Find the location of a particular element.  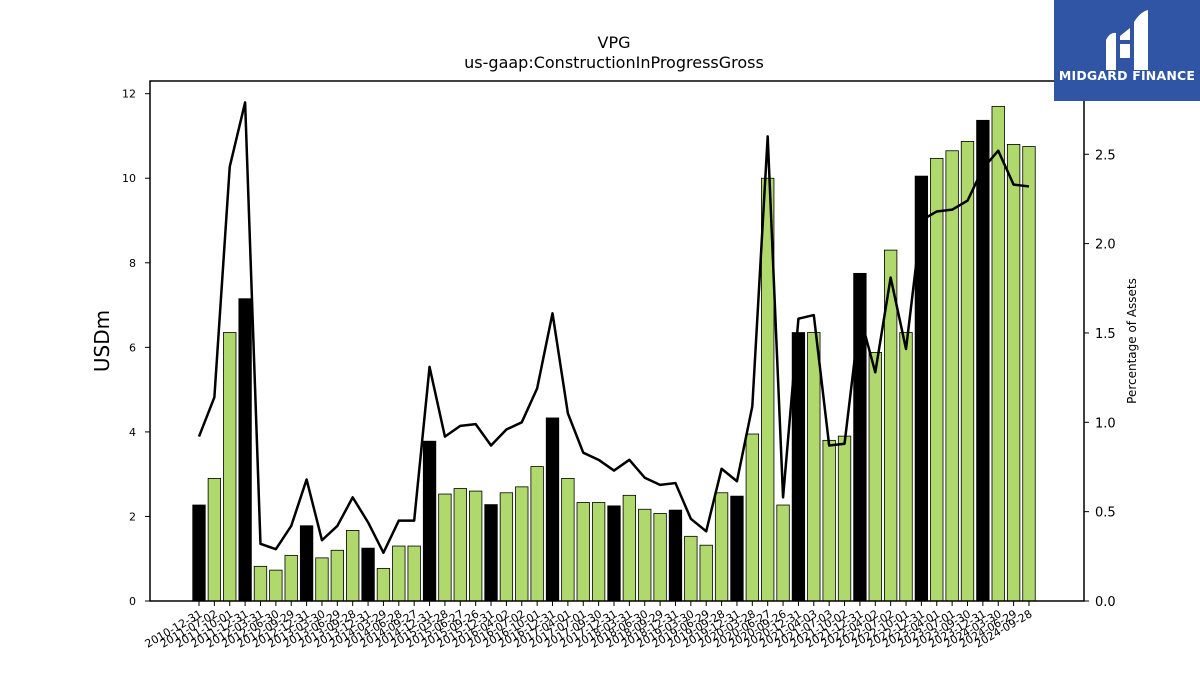

y2-axis-label: Percentage of Assets is located at coordinates (1132, 341).